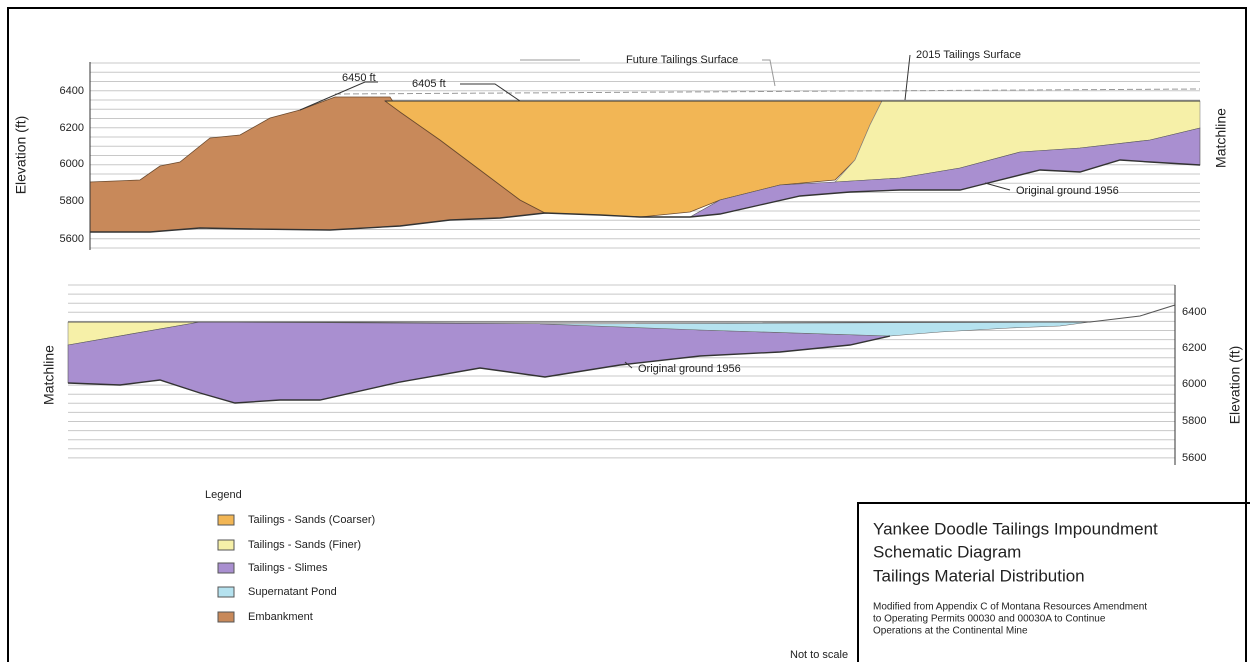 The image size is (1250, 662). Describe the element at coordinates (968, 55) in the screenshot. I see `annotation: 2015 Tailings Surface` at that location.